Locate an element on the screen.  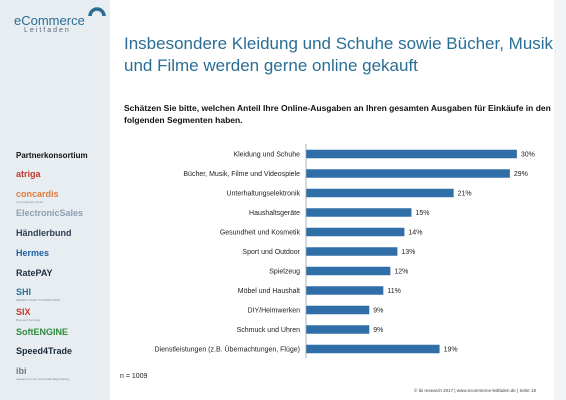
partner-tagline: research an der Universität Regensburg is located at coordinates (43, 379).